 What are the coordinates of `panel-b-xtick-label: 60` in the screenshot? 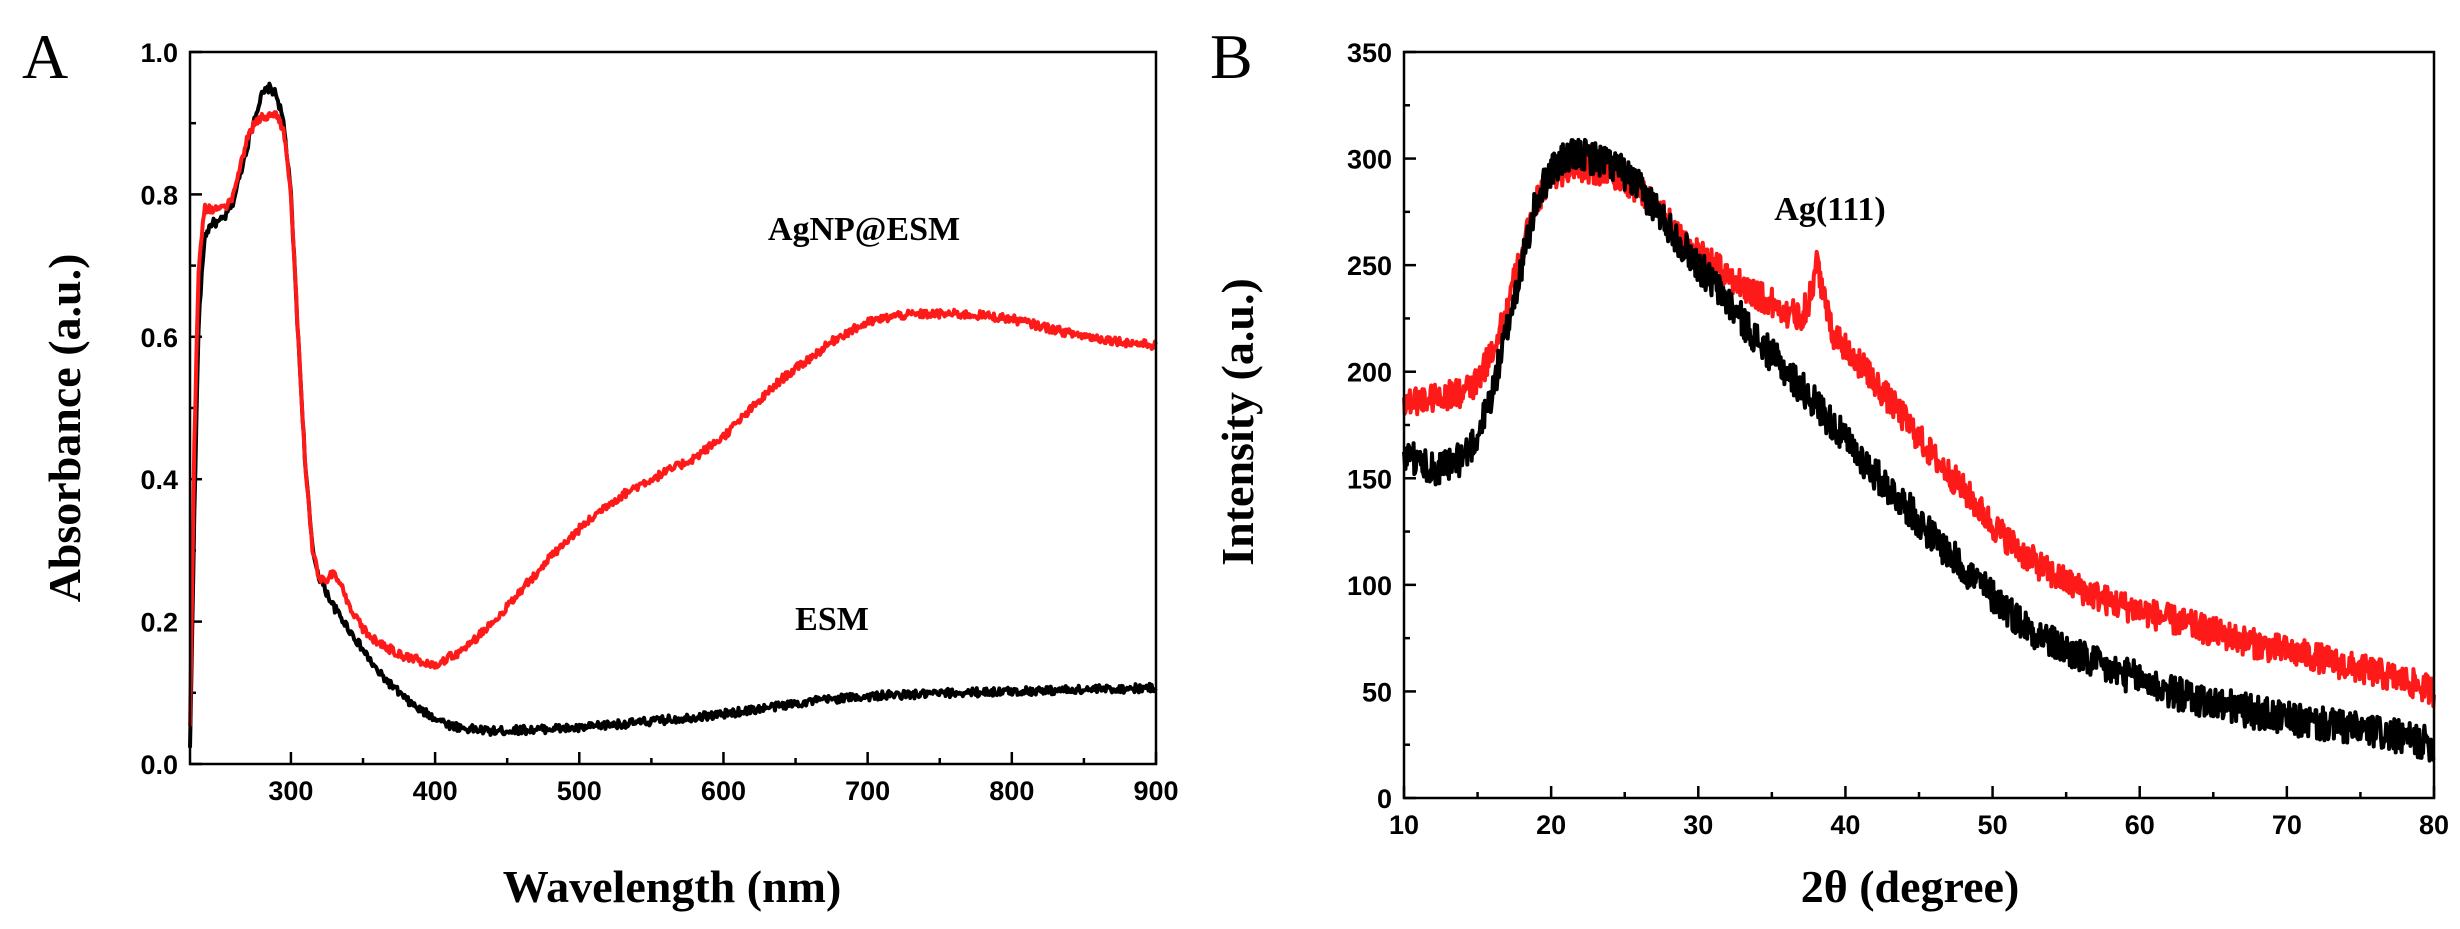 It's located at (2140, 825).